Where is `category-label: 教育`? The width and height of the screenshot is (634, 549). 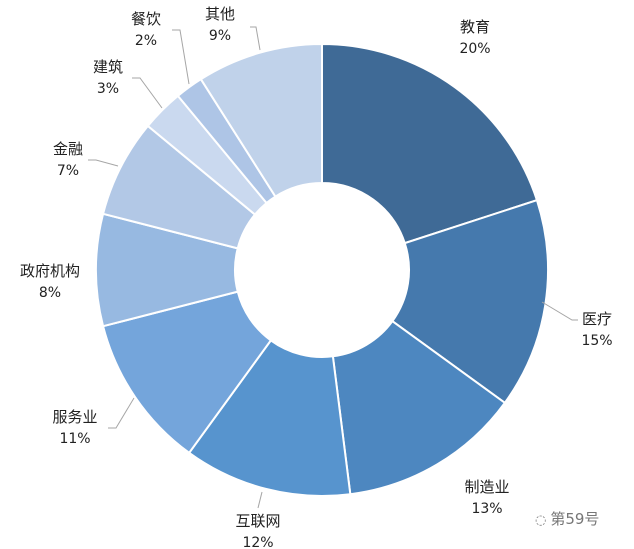 category-label: 教育 is located at coordinates (475, 27).